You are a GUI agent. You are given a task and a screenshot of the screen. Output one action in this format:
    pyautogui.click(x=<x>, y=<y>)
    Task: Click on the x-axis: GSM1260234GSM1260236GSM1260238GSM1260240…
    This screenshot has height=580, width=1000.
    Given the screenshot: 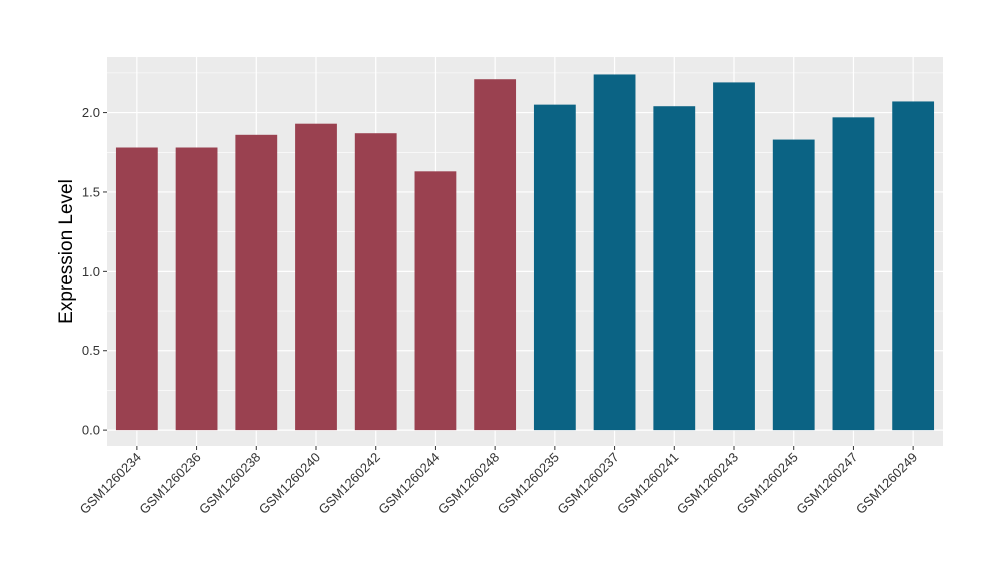 What is the action you would take?
    pyautogui.click(x=498, y=481)
    